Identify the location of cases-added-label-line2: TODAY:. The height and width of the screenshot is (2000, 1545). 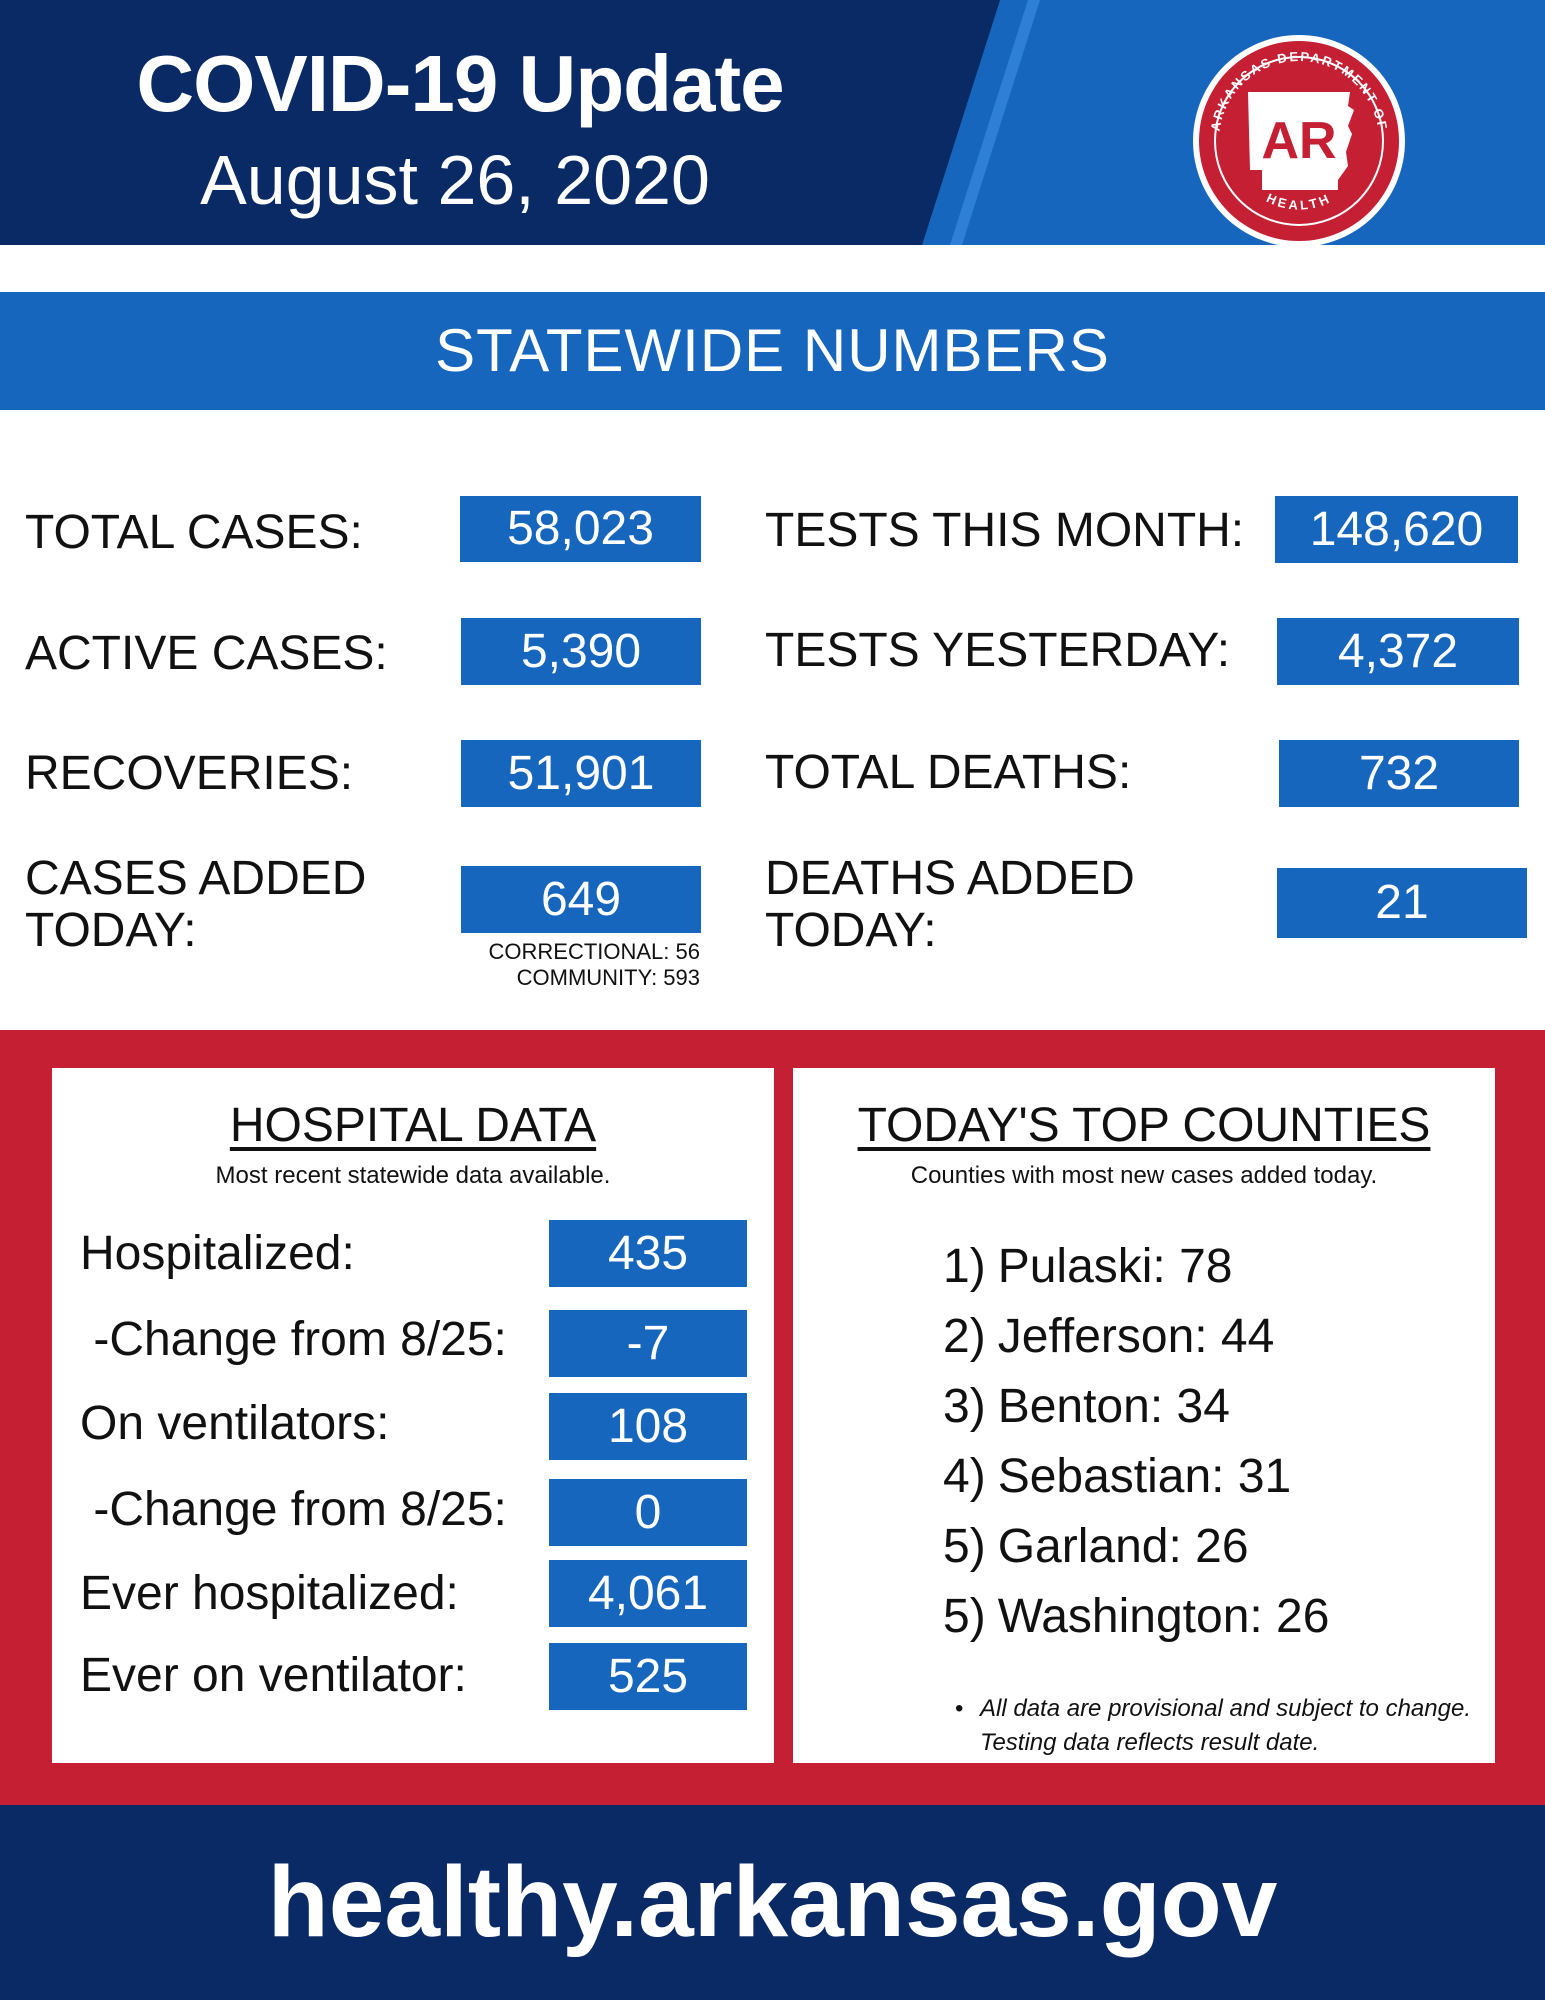
(111, 930).